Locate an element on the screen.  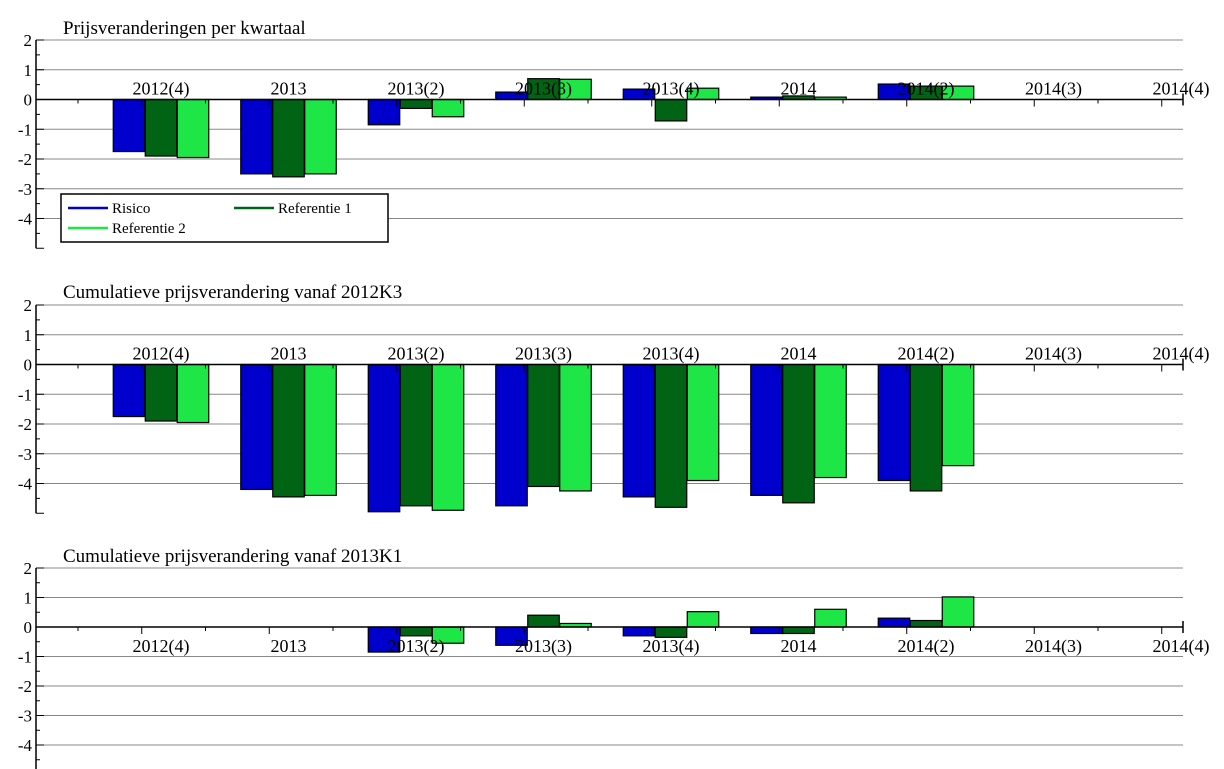
legend: Risico Referentie 1 Referentie 2 is located at coordinates (224, 218).